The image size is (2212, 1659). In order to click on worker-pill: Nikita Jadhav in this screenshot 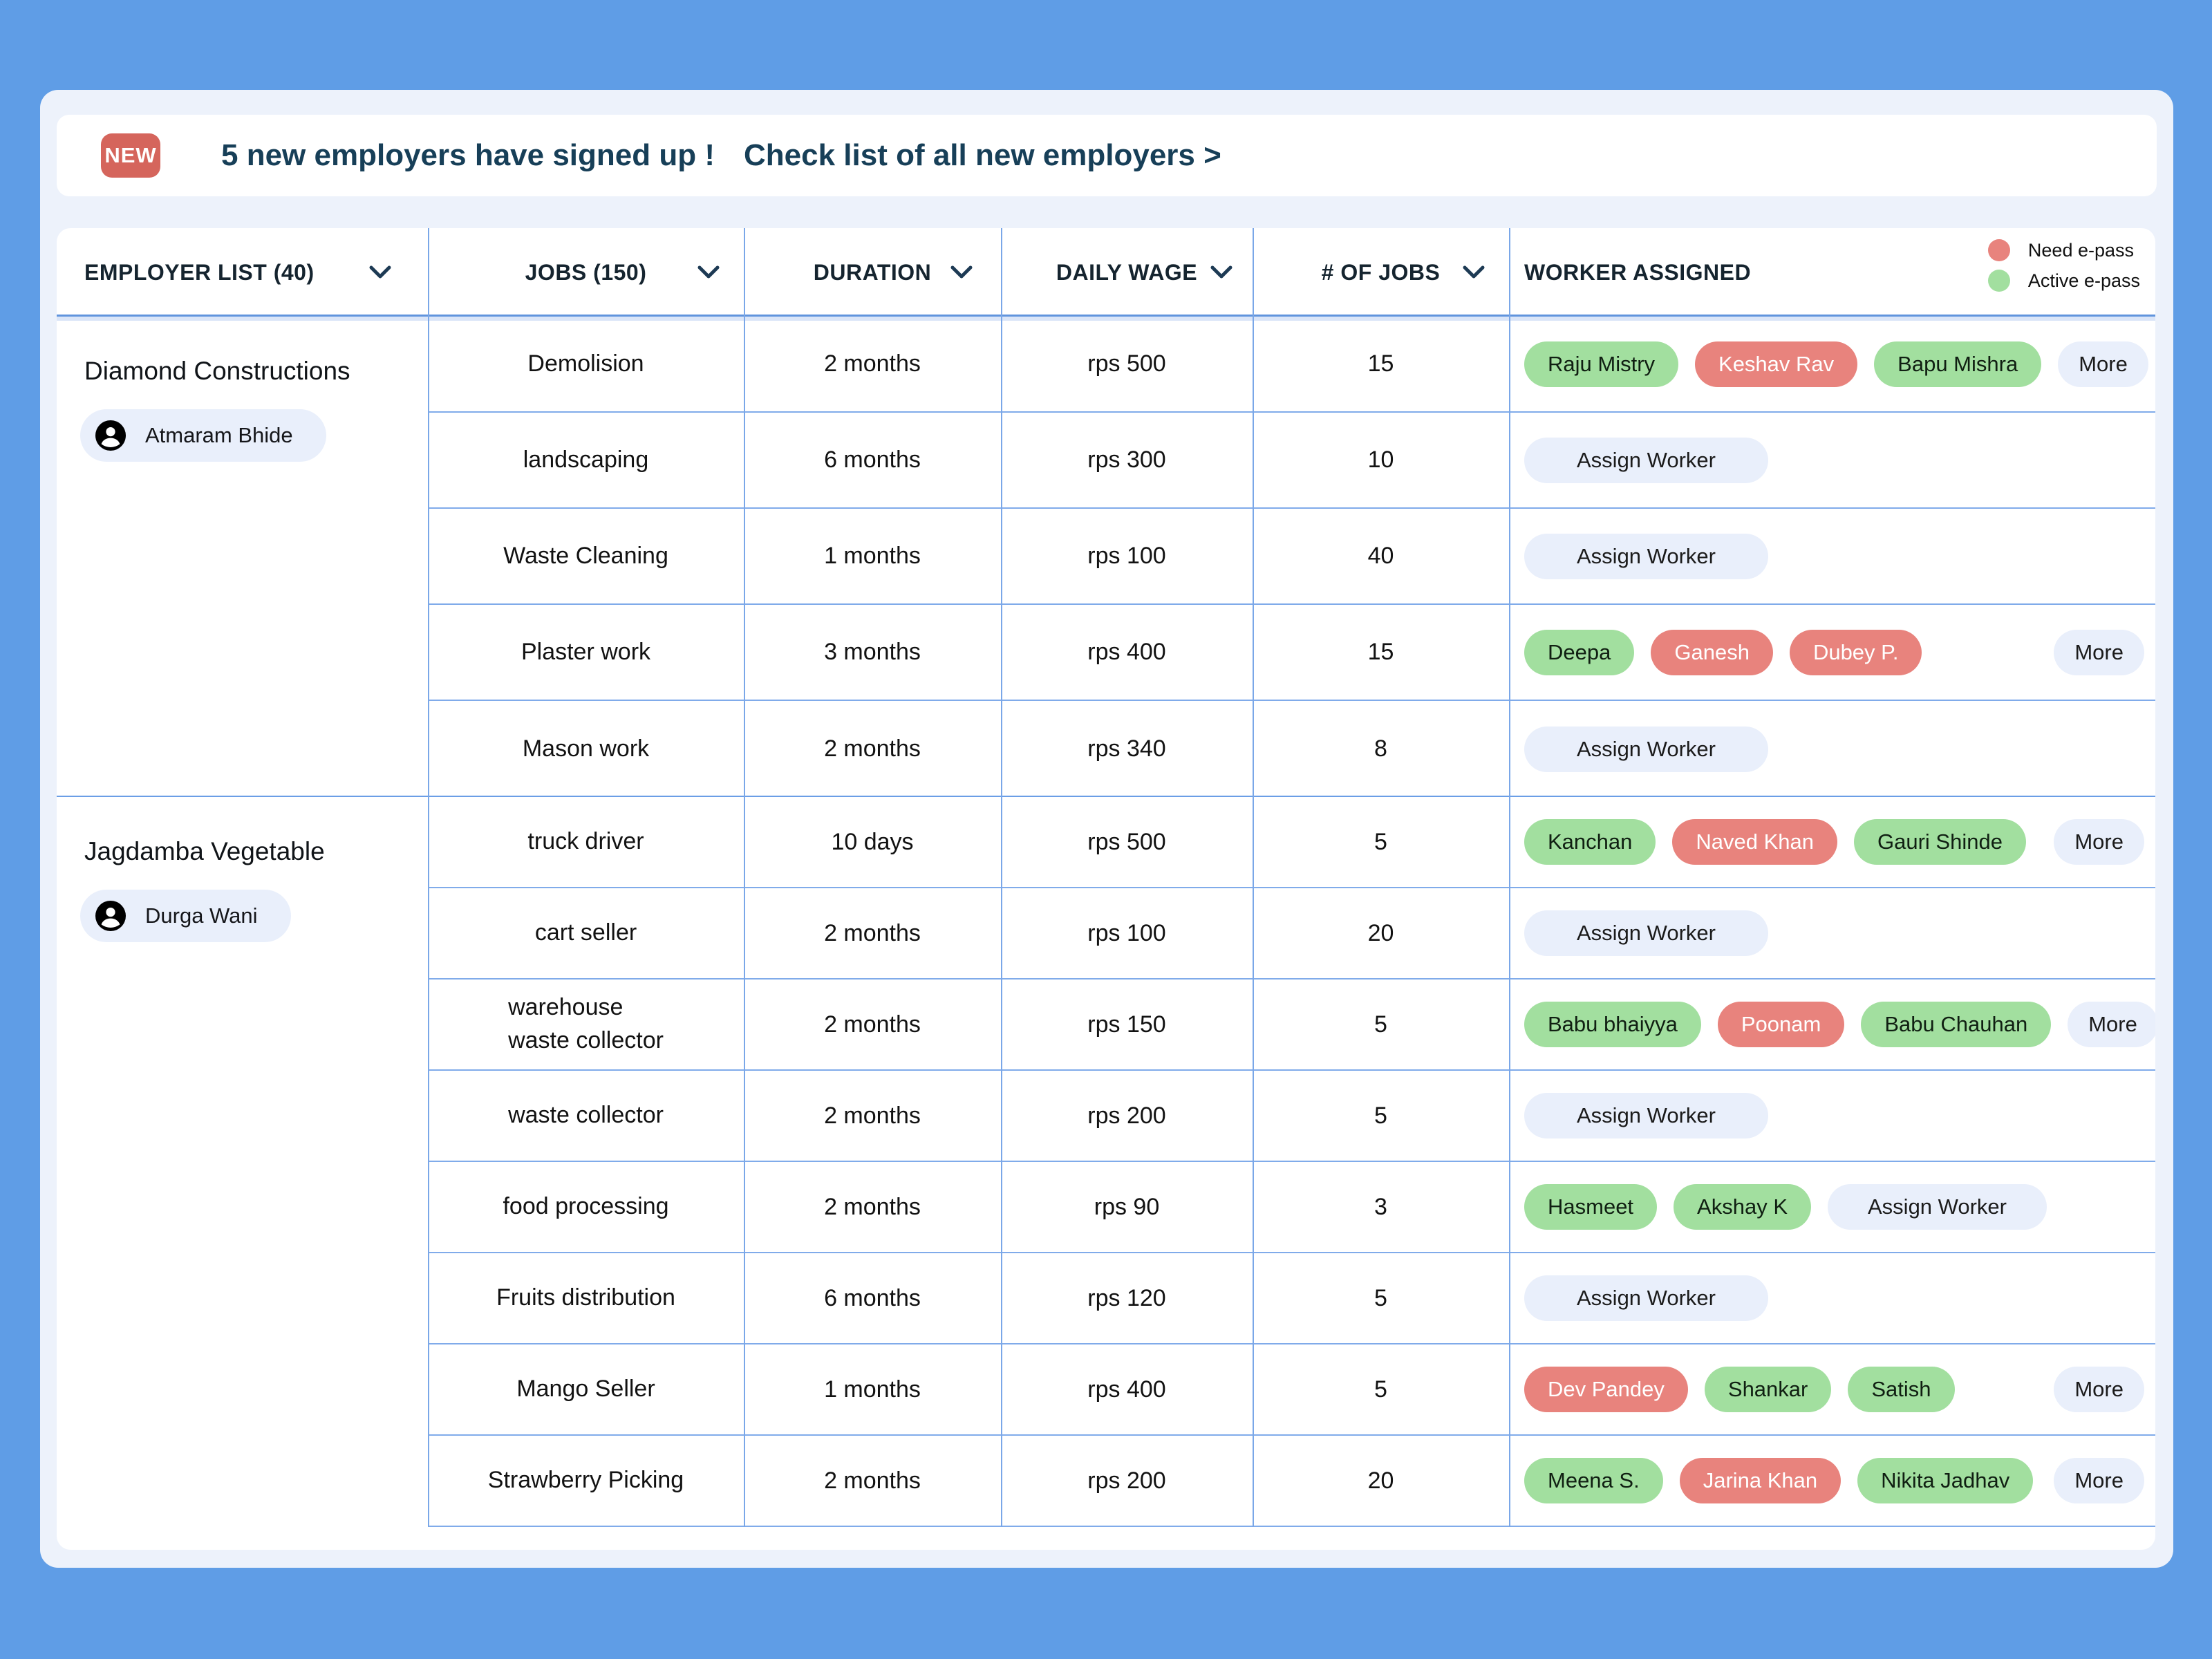, I will do `click(1946, 1480)`.